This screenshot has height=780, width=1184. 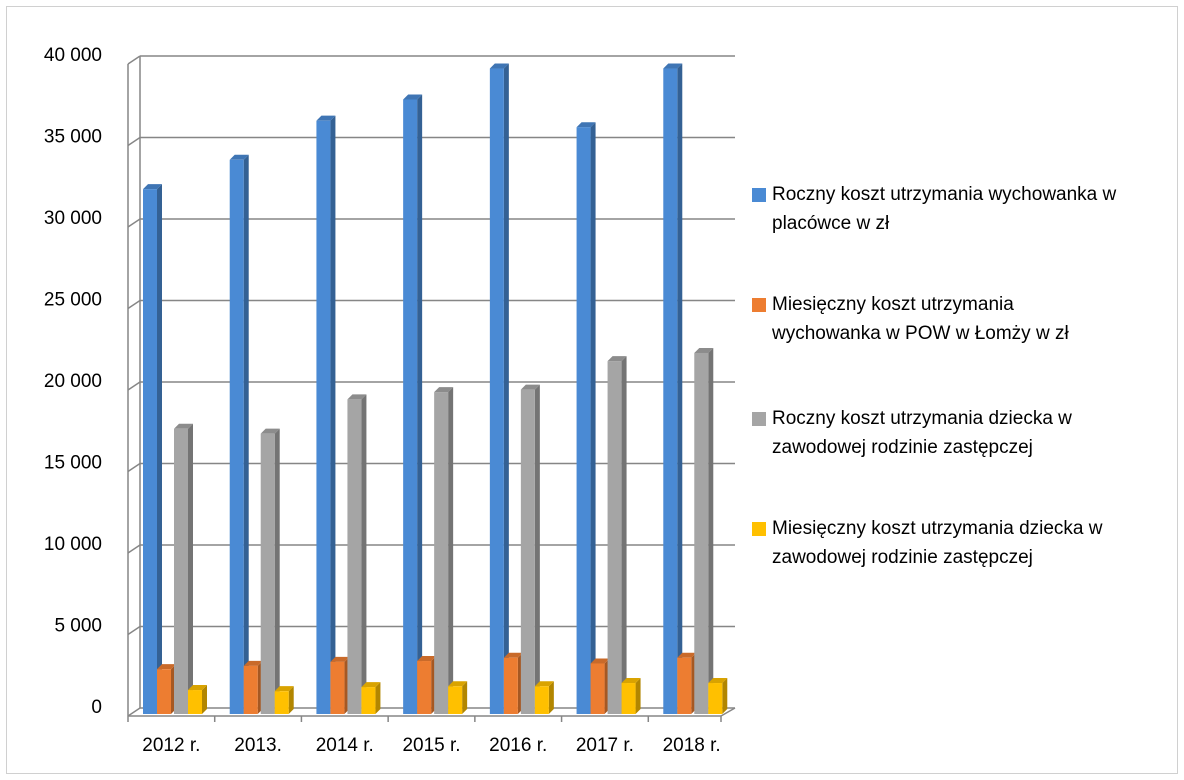 I want to click on y-tick-label: 25 000, so click(x=73, y=300).